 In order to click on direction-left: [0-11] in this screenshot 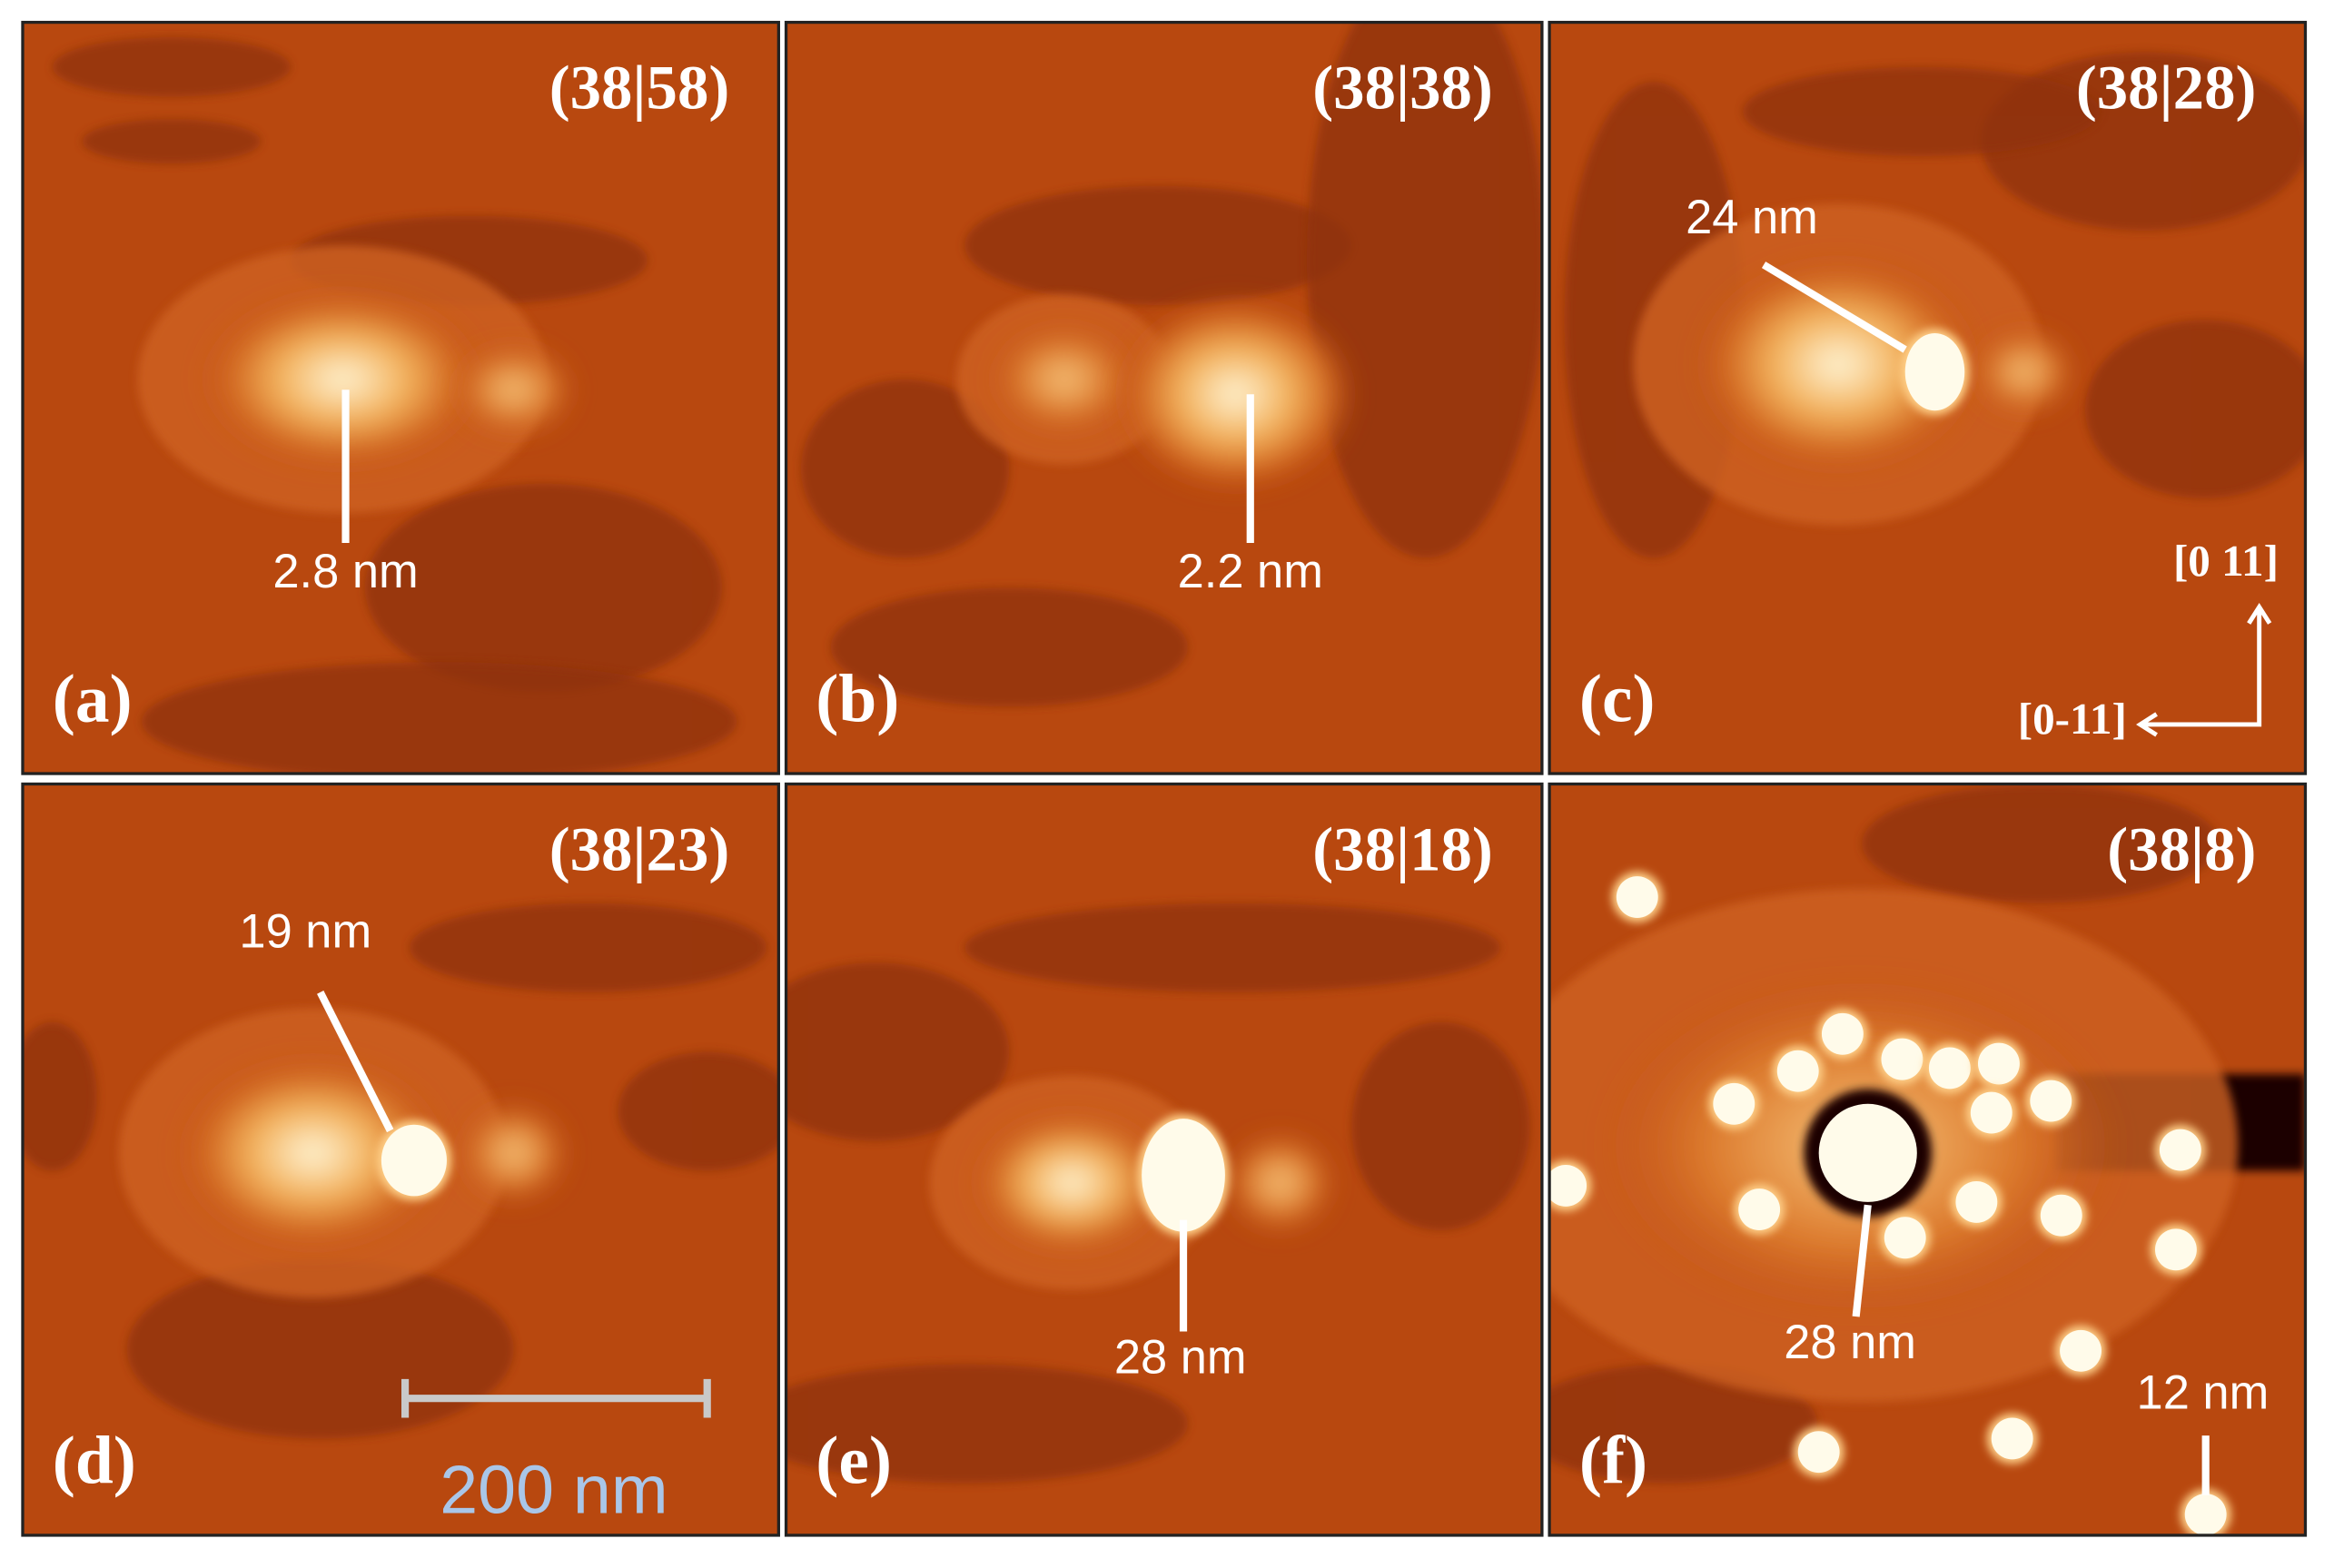, I will do `click(2072, 719)`.